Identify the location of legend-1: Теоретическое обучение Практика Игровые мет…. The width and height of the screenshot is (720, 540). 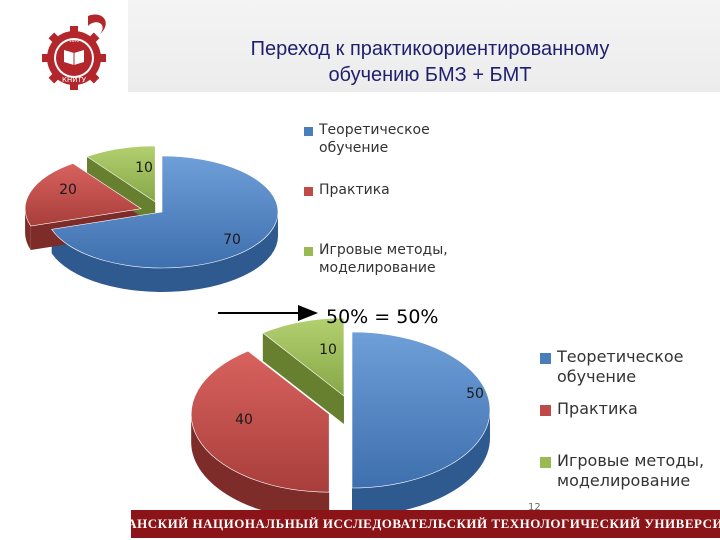
(376, 199).